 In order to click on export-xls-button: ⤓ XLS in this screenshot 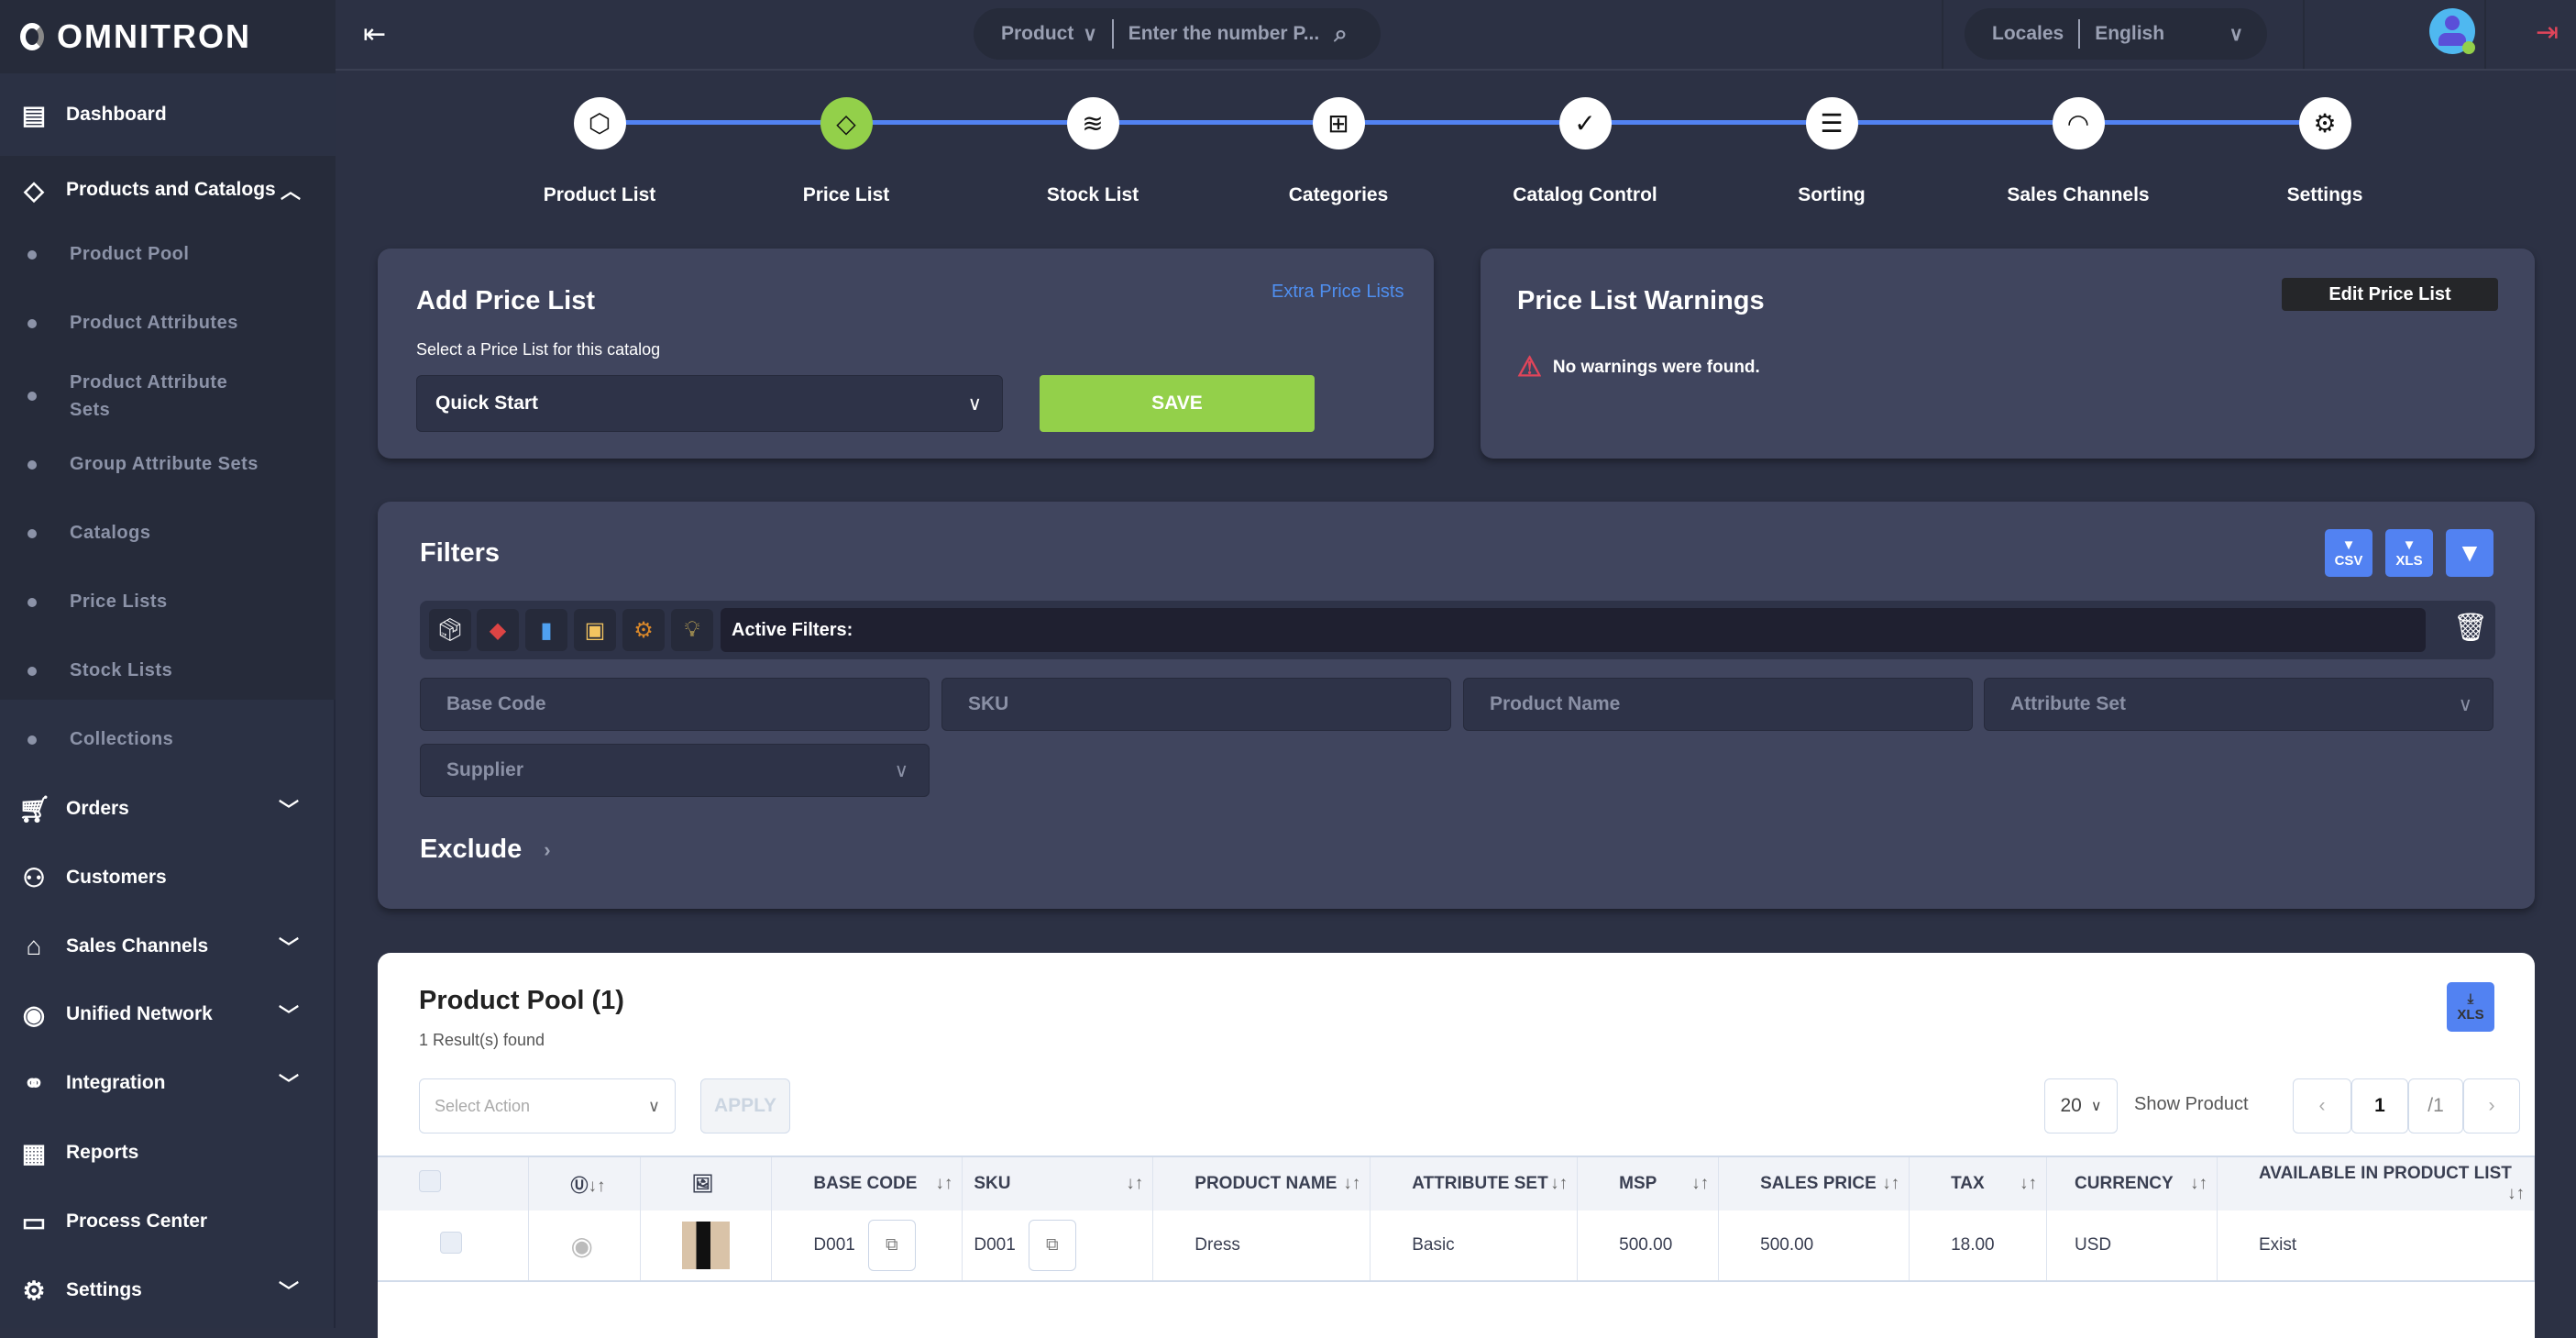, I will do `click(2470, 1007)`.